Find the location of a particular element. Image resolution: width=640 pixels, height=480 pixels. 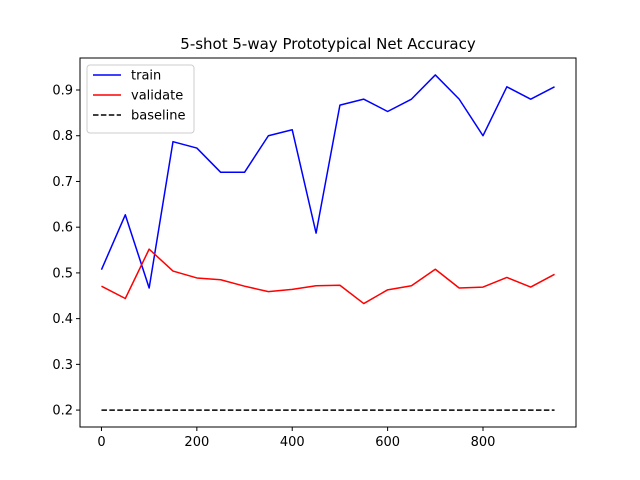

y-tick-label: 0.5 is located at coordinates (62, 273).